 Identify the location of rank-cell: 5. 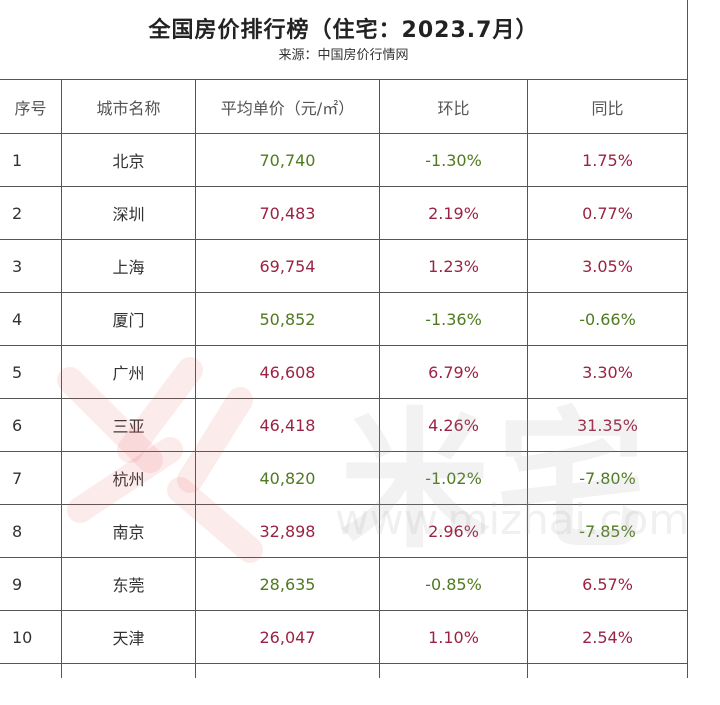
(31, 372).